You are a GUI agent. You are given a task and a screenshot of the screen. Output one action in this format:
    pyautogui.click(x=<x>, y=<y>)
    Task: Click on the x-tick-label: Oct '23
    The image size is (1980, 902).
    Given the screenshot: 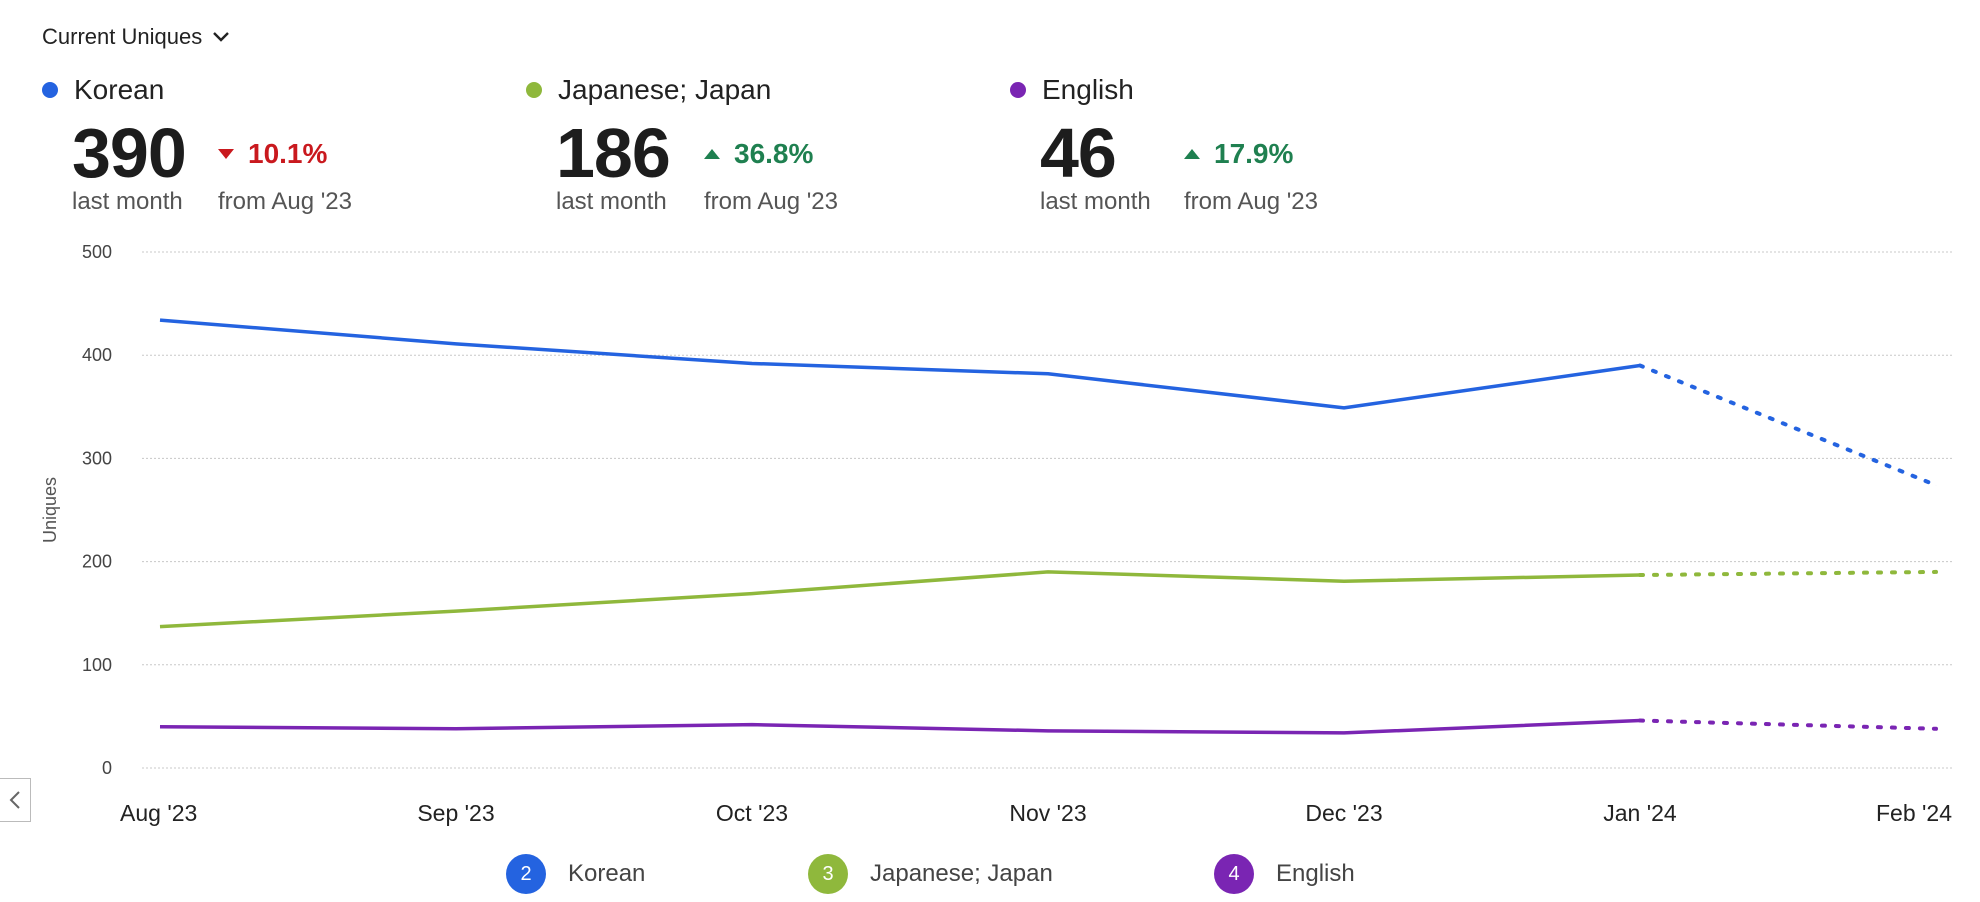 What is the action you would take?
    pyautogui.click(x=752, y=813)
    